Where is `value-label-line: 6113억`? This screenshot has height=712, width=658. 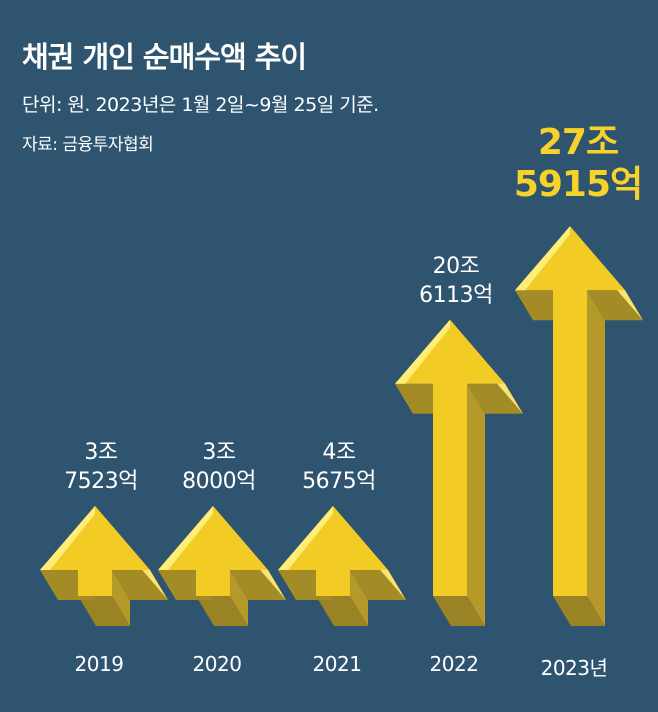 value-label-line: 6113억 is located at coordinates (456, 295).